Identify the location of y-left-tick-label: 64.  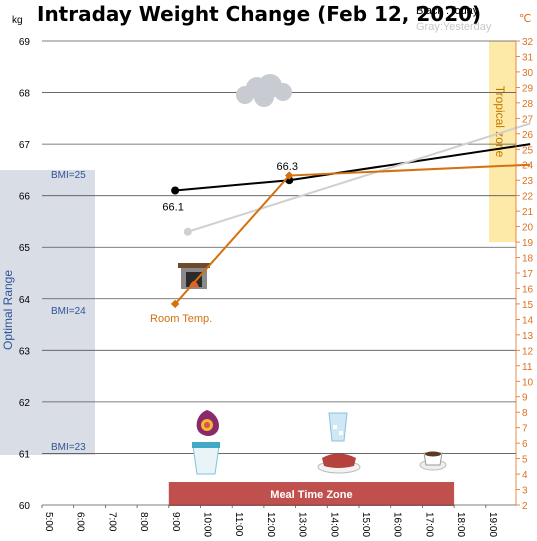
(25, 300).